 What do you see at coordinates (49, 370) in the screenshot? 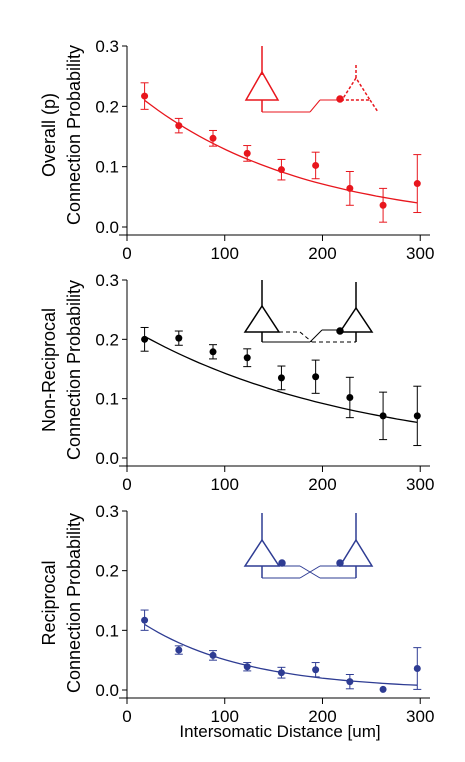
I see `y-axis-label-line1: Non-Reciprocal` at bounding box center [49, 370].